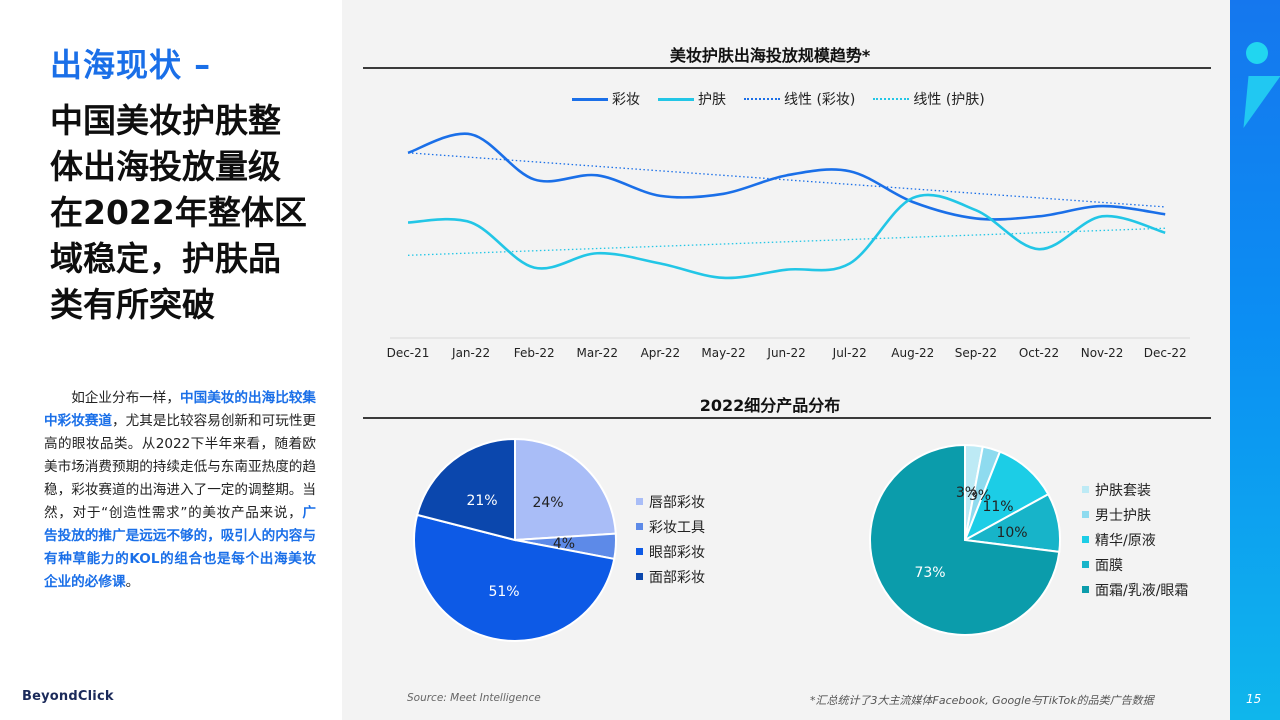  Describe the element at coordinates (180, 409) in the screenshot. I see `body-highlight-1: 中国美妆的出海比较集中彩妆赛道` at that location.